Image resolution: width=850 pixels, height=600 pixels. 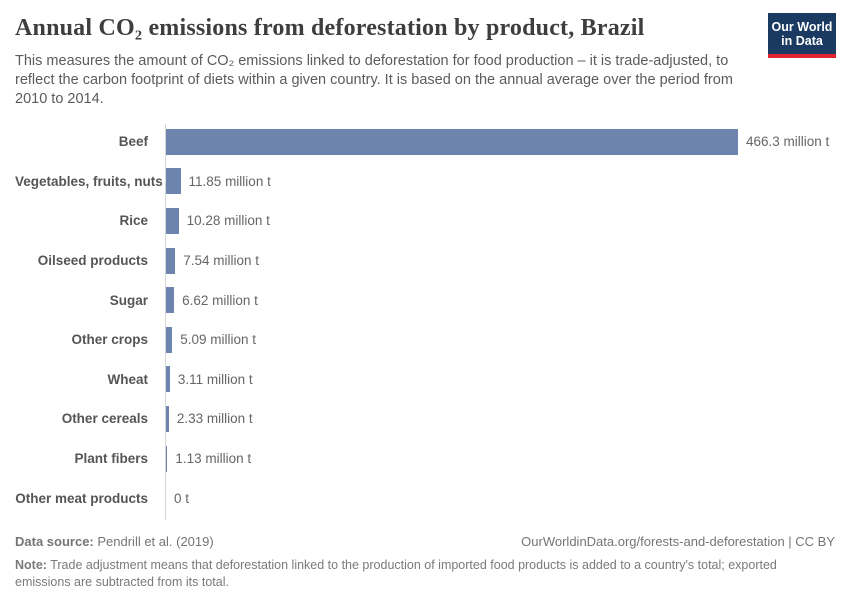 What do you see at coordinates (802, 40) in the screenshot?
I see `owid-logo-line2: in Data` at bounding box center [802, 40].